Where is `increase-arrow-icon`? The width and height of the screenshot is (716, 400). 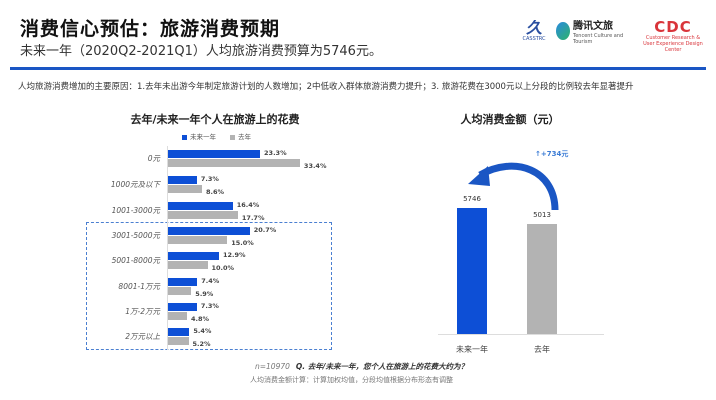 increase-arrow-icon is located at coordinates (513, 186).